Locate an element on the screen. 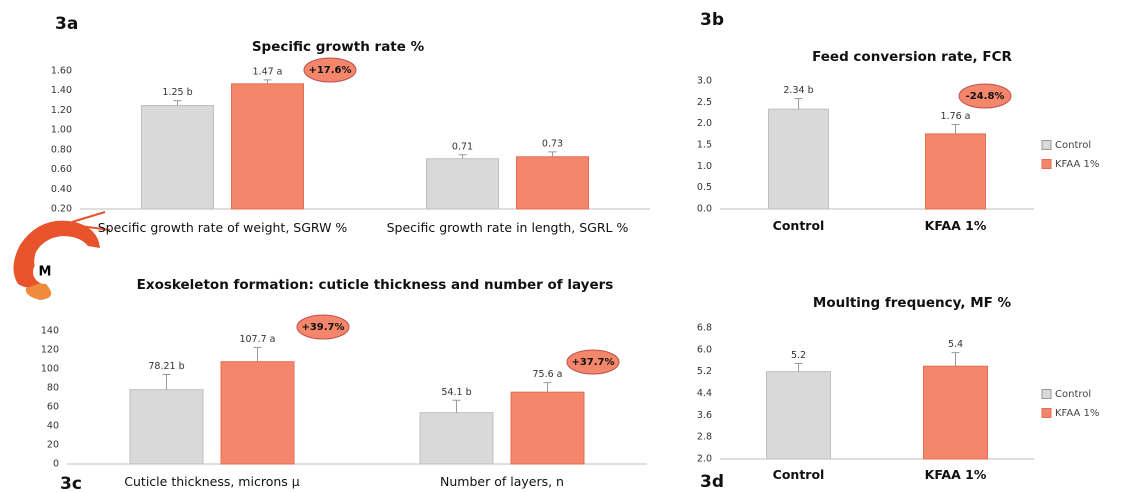 Image resolution: width=1141 pixels, height=492 pixels. y-tick-label: 140 is located at coordinates (50, 331).